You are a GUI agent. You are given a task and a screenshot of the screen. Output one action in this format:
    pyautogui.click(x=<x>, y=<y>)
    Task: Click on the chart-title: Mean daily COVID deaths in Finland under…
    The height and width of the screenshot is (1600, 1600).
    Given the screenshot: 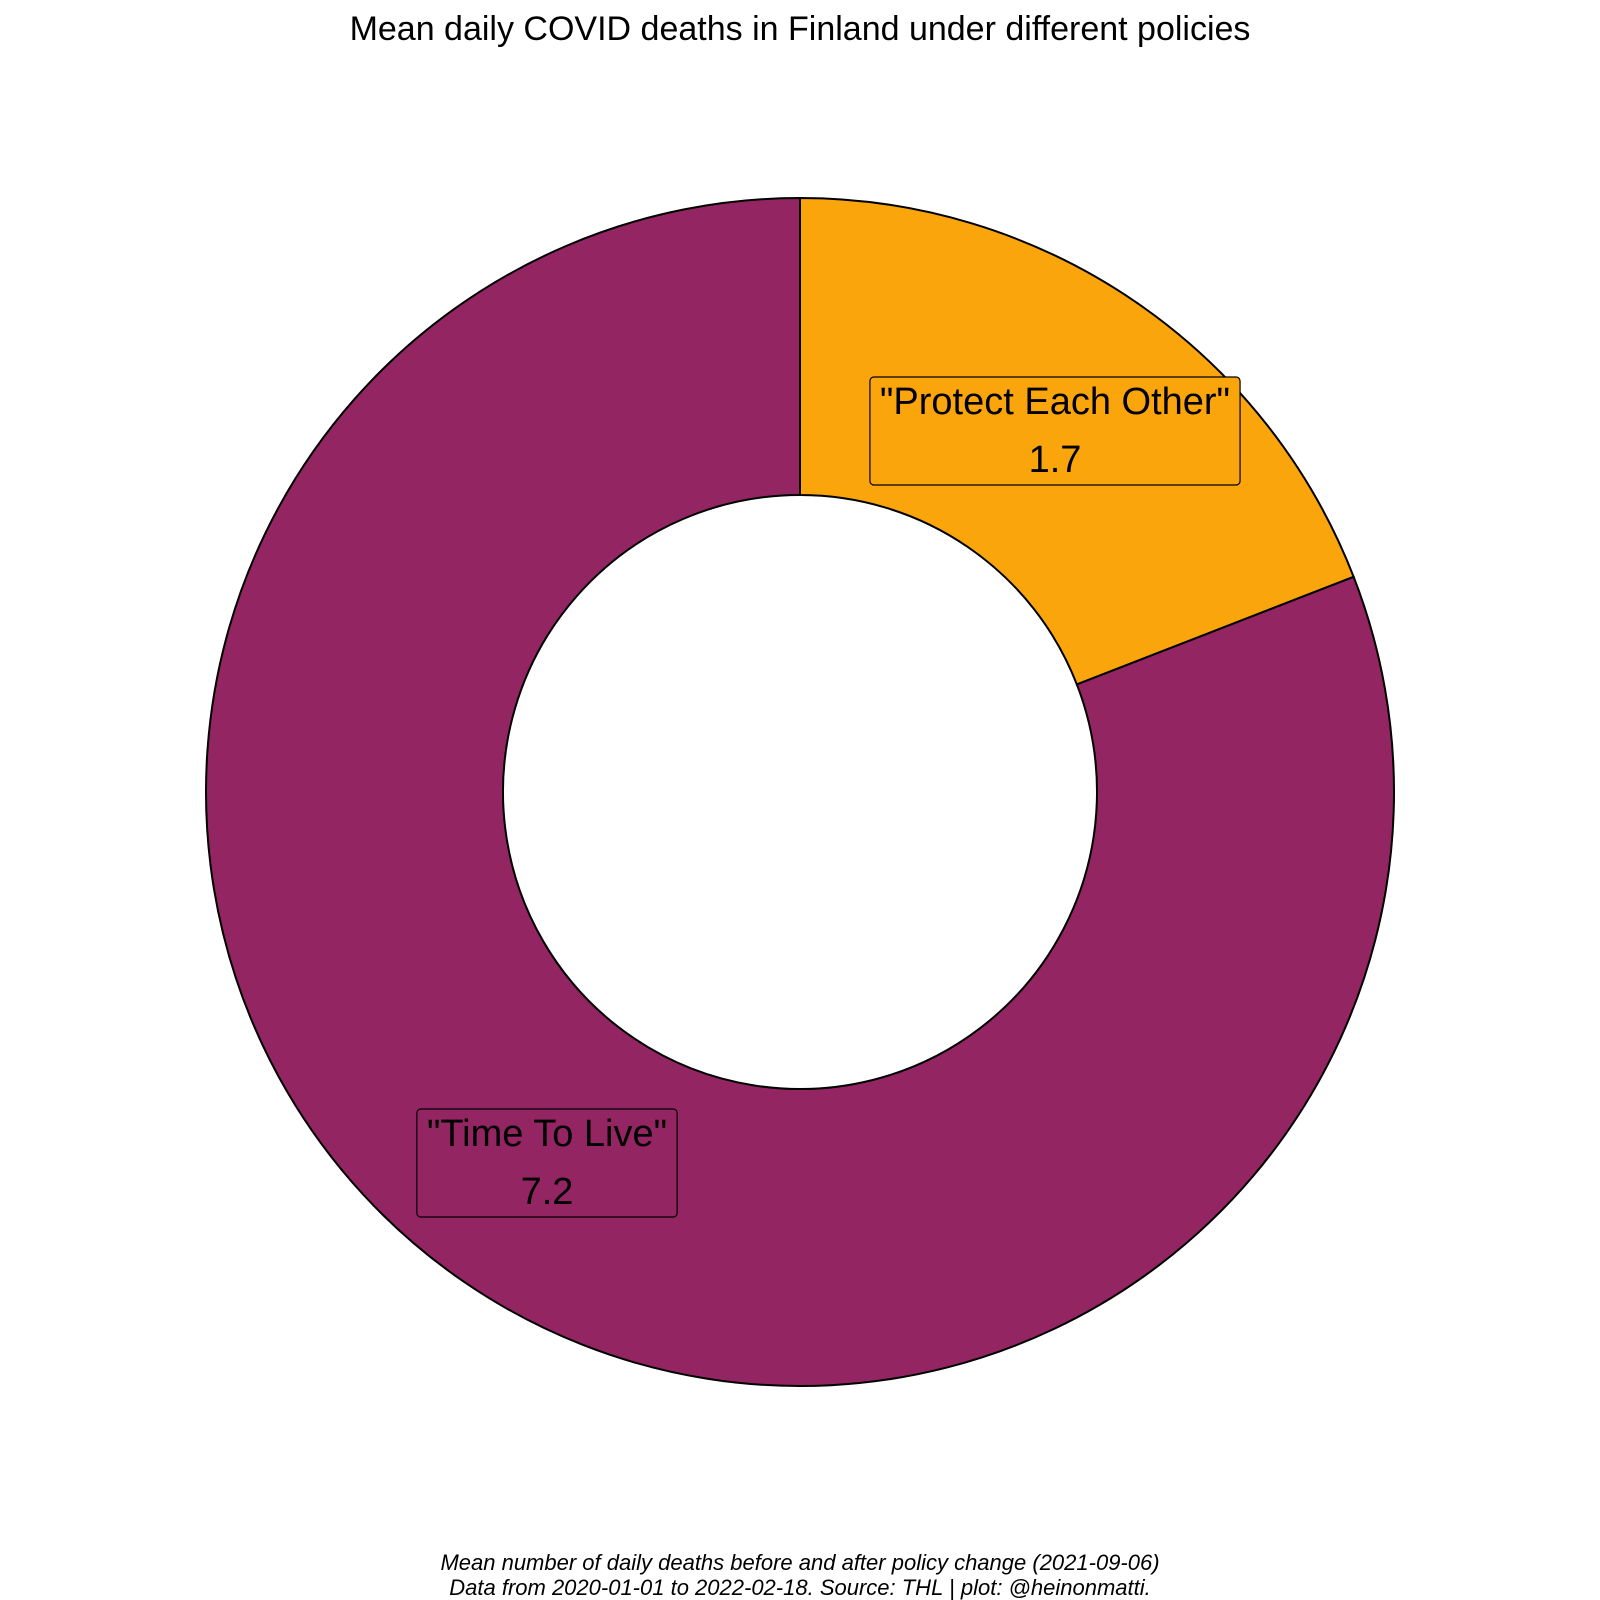 What is the action you would take?
    pyautogui.click(x=800, y=29)
    